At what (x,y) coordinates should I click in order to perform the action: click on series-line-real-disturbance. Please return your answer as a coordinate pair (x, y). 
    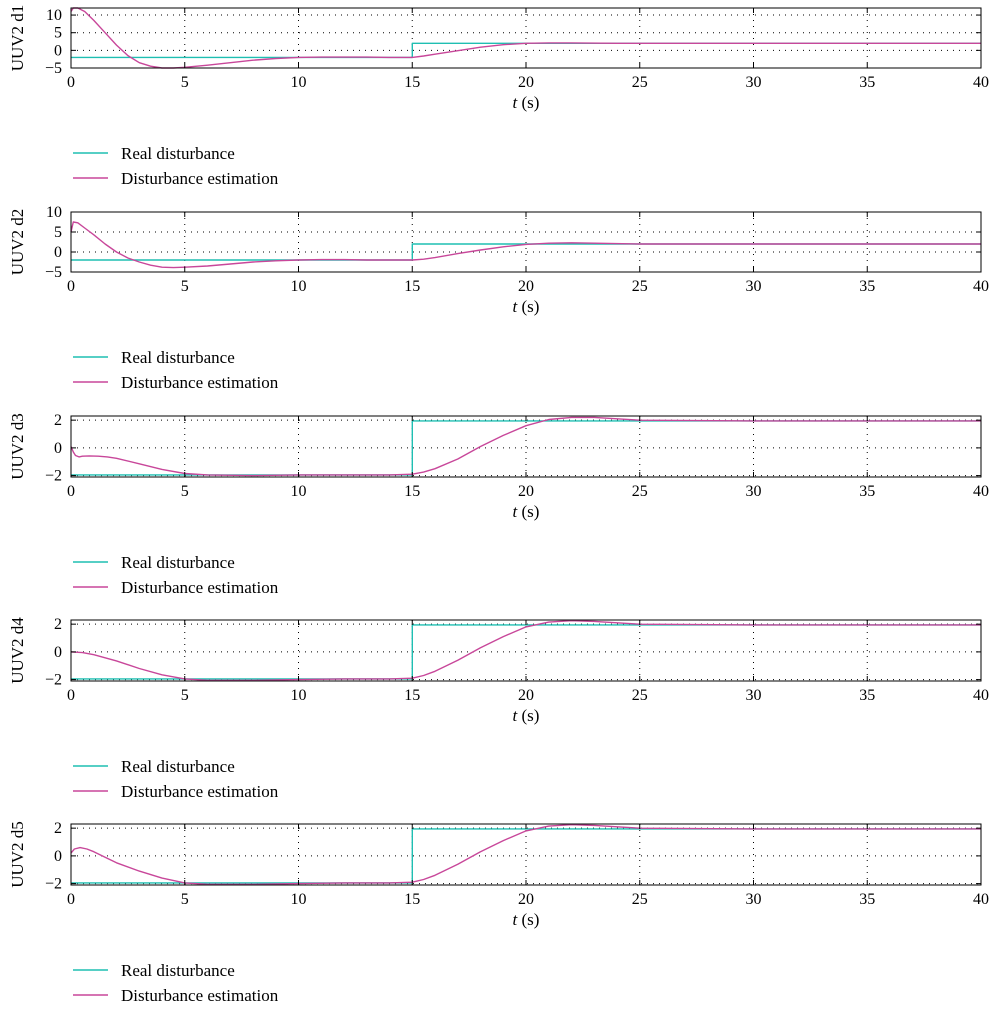
    Looking at the image, I should click on (526, 252).